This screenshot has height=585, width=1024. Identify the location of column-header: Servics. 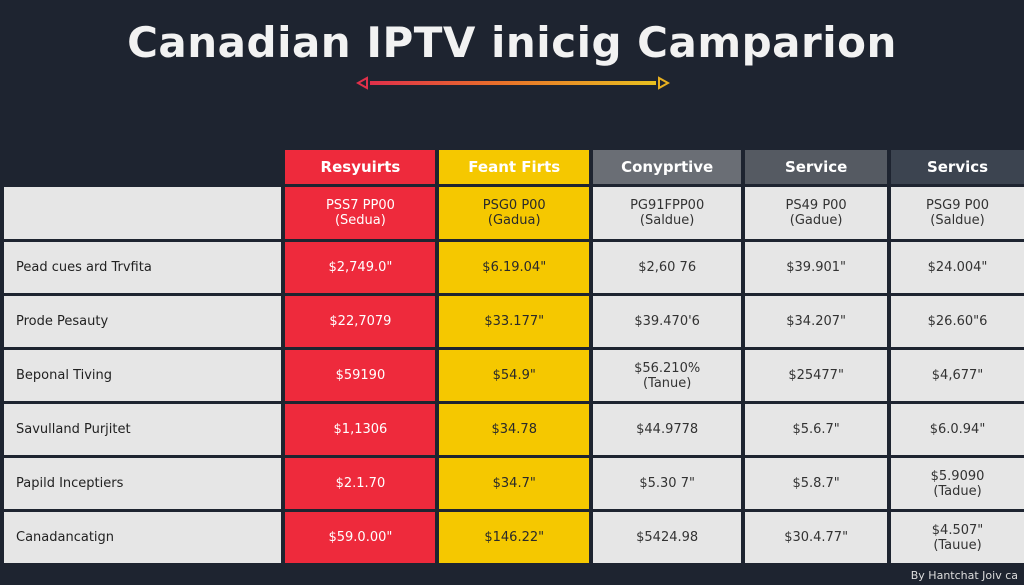
(957, 167).